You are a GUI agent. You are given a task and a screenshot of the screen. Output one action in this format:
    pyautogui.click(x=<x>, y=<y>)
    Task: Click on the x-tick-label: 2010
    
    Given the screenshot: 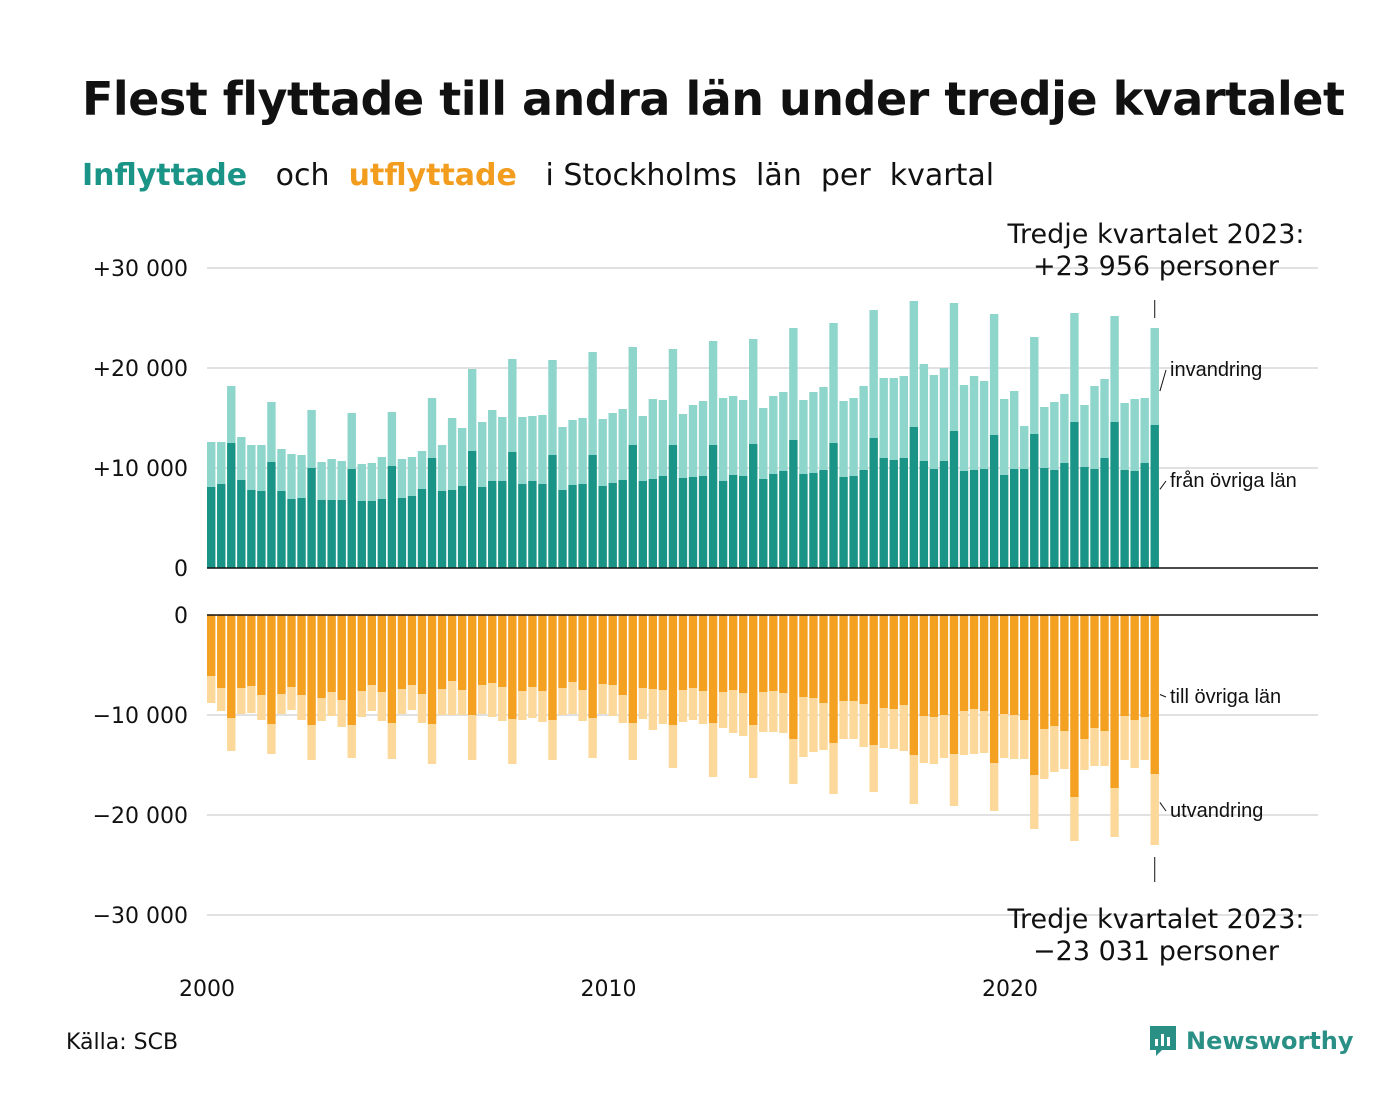 What is the action you would take?
    pyautogui.click(x=609, y=989)
    